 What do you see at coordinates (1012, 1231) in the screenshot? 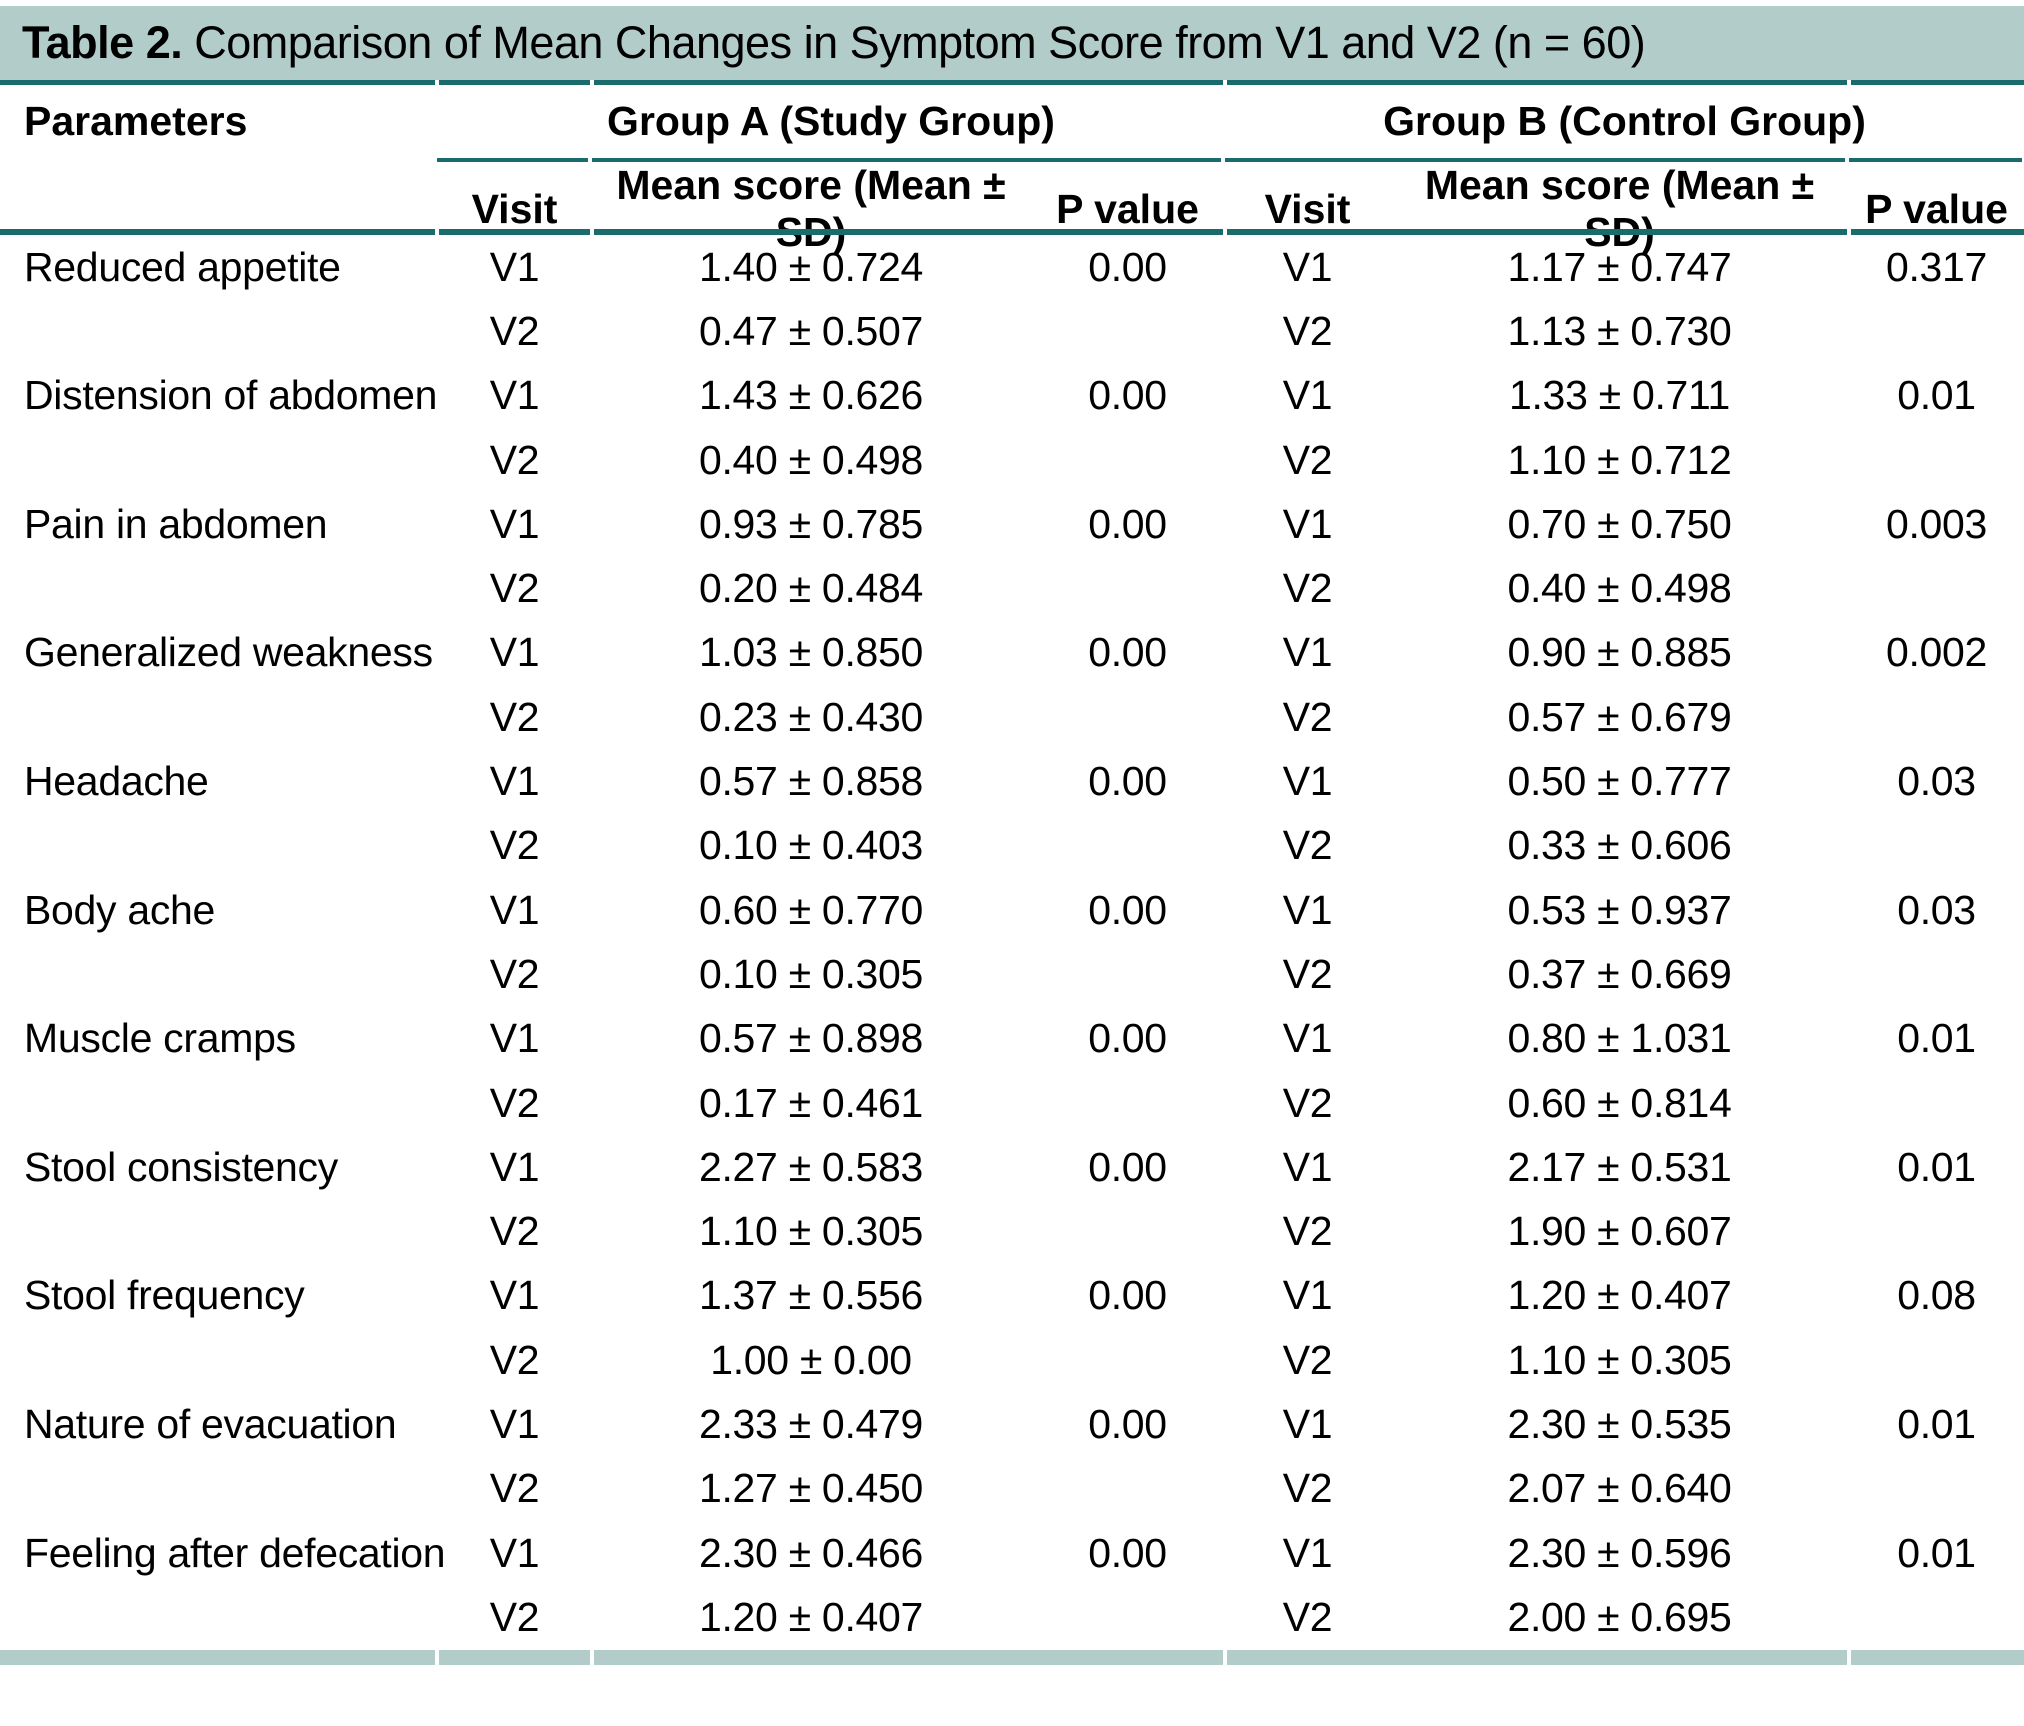
I see `table-row: V2 1.10 ± 0.305 V2 1.90 ± 0.607` at bounding box center [1012, 1231].